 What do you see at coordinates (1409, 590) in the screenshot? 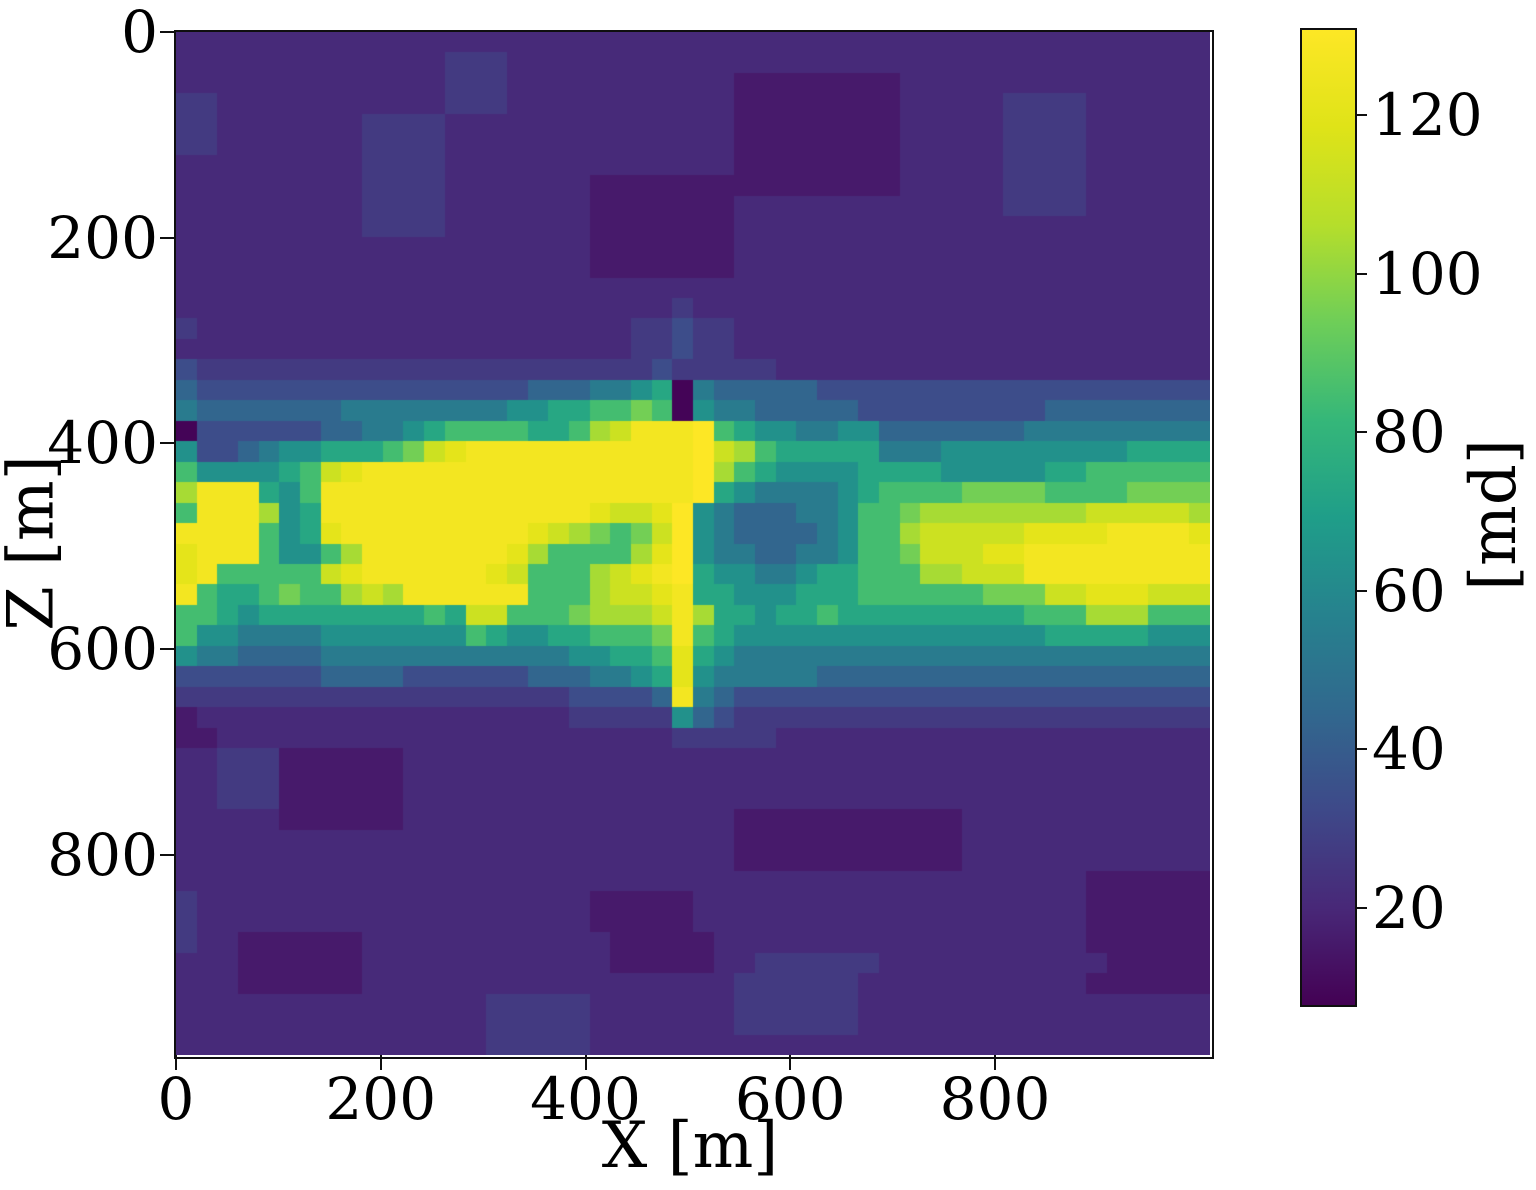
I see `colorbar-tick-label: 60` at bounding box center [1409, 590].